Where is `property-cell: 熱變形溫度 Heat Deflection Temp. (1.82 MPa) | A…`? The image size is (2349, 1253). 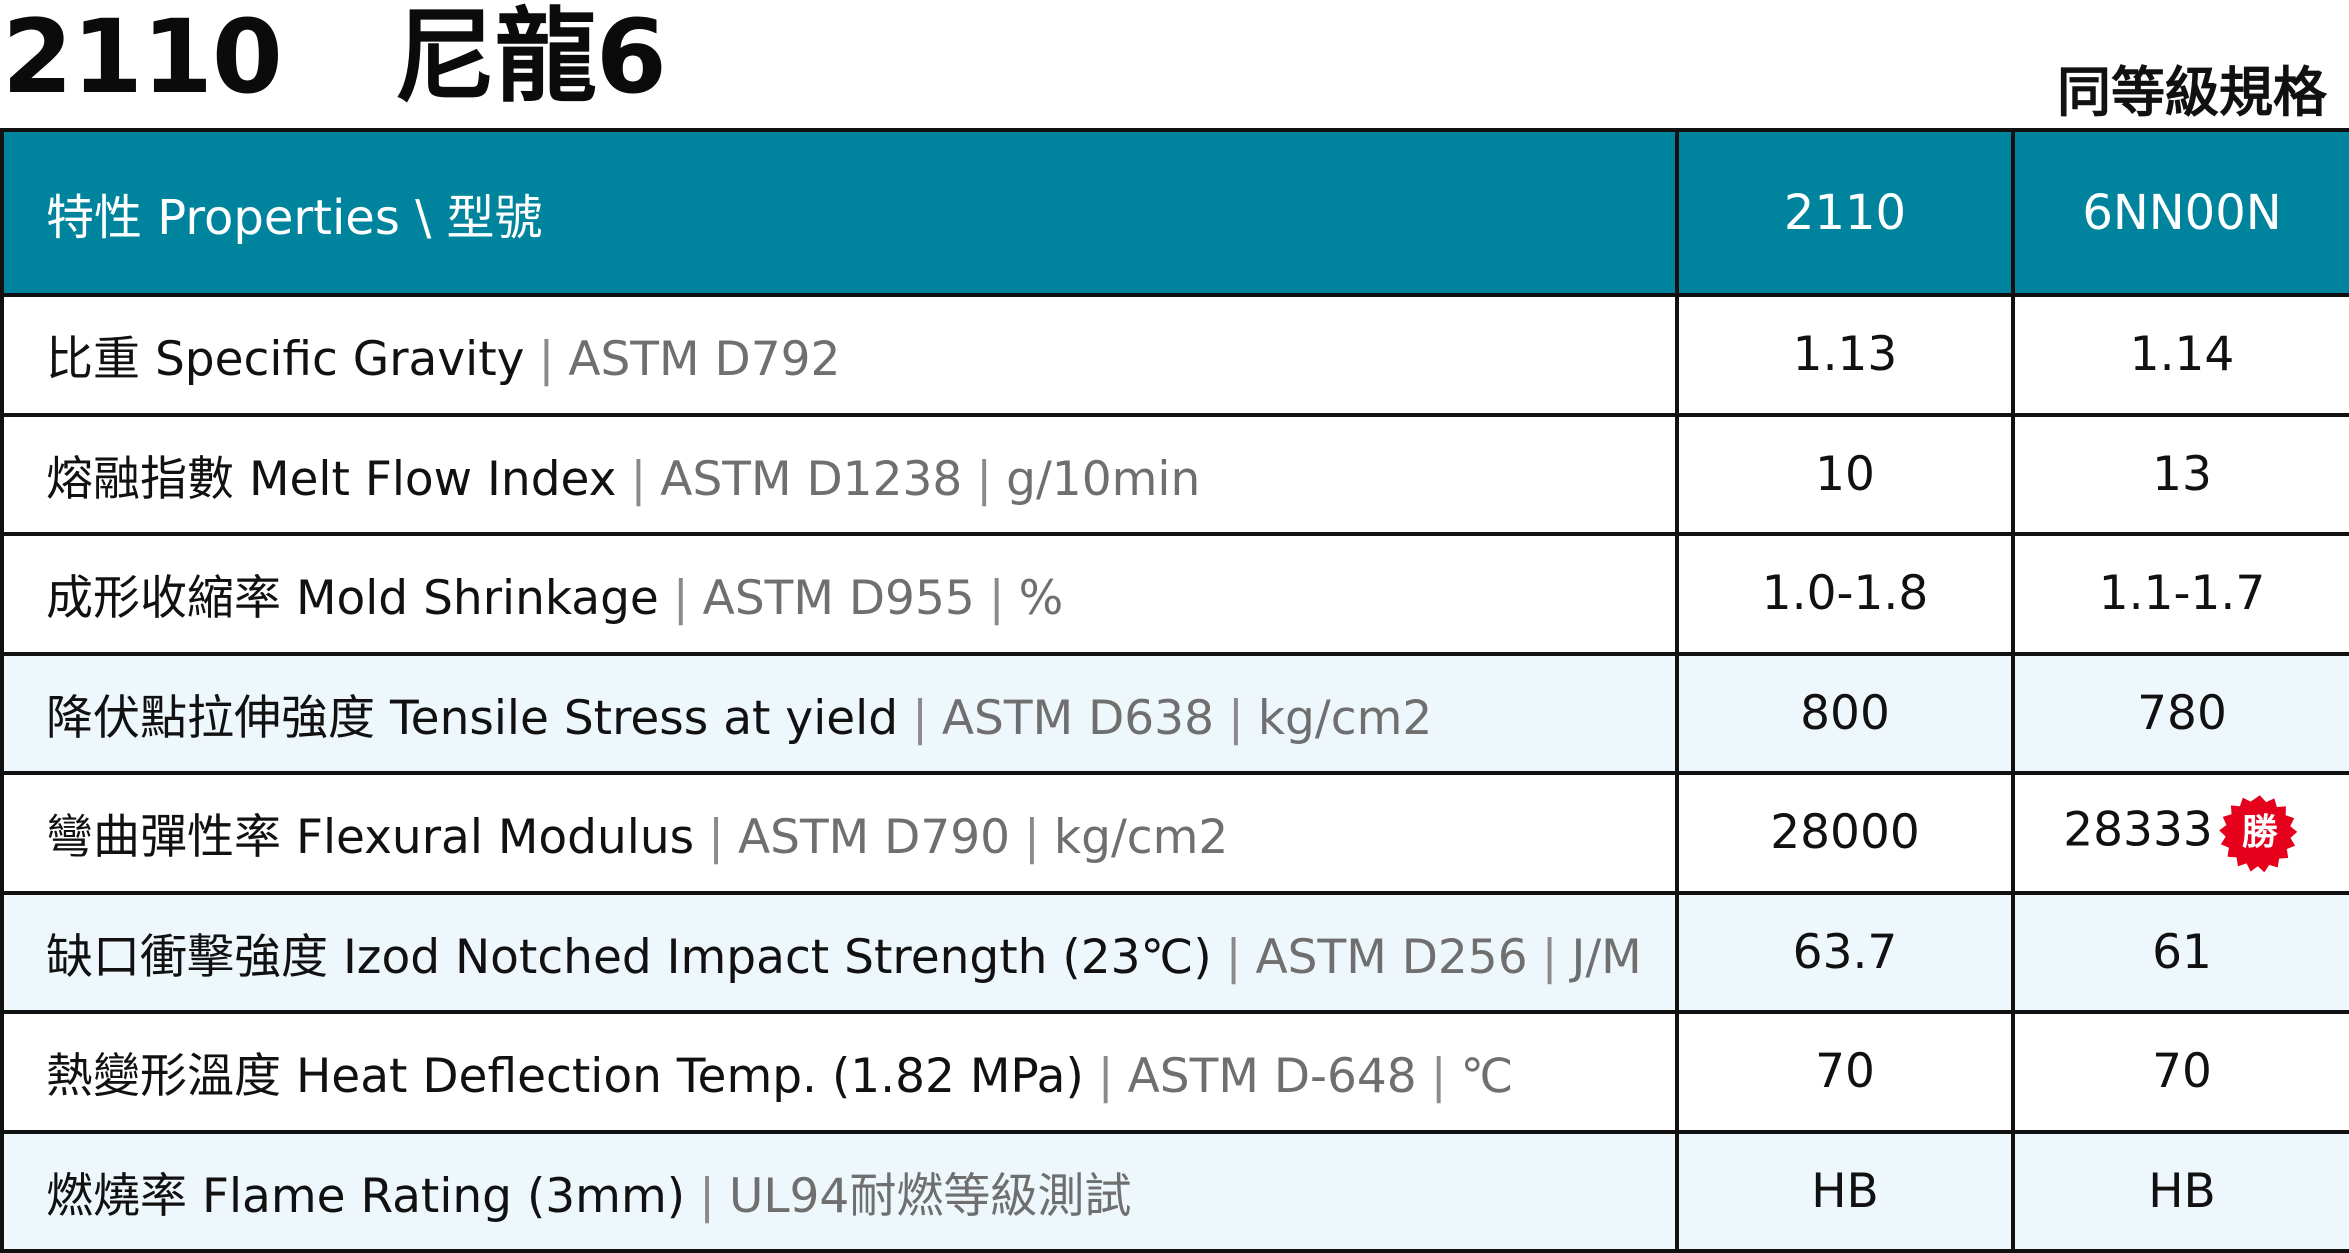
property-cell: 熱變形溫度 Heat Deflection Temp. (1.82 MPa) | A… is located at coordinates (839, 1072).